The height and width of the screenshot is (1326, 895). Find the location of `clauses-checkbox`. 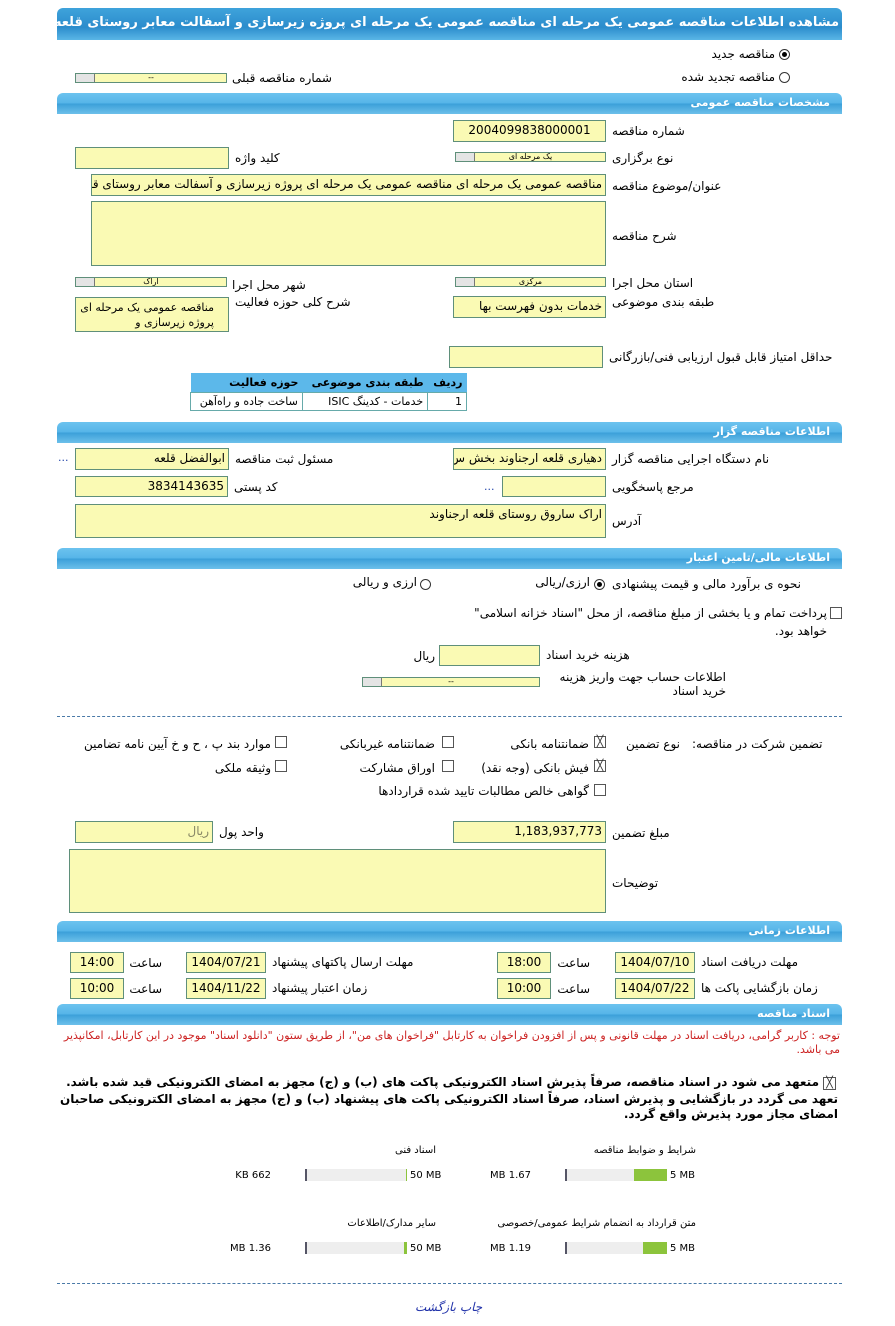

clauses-checkbox is located at coordinates (281, 742).